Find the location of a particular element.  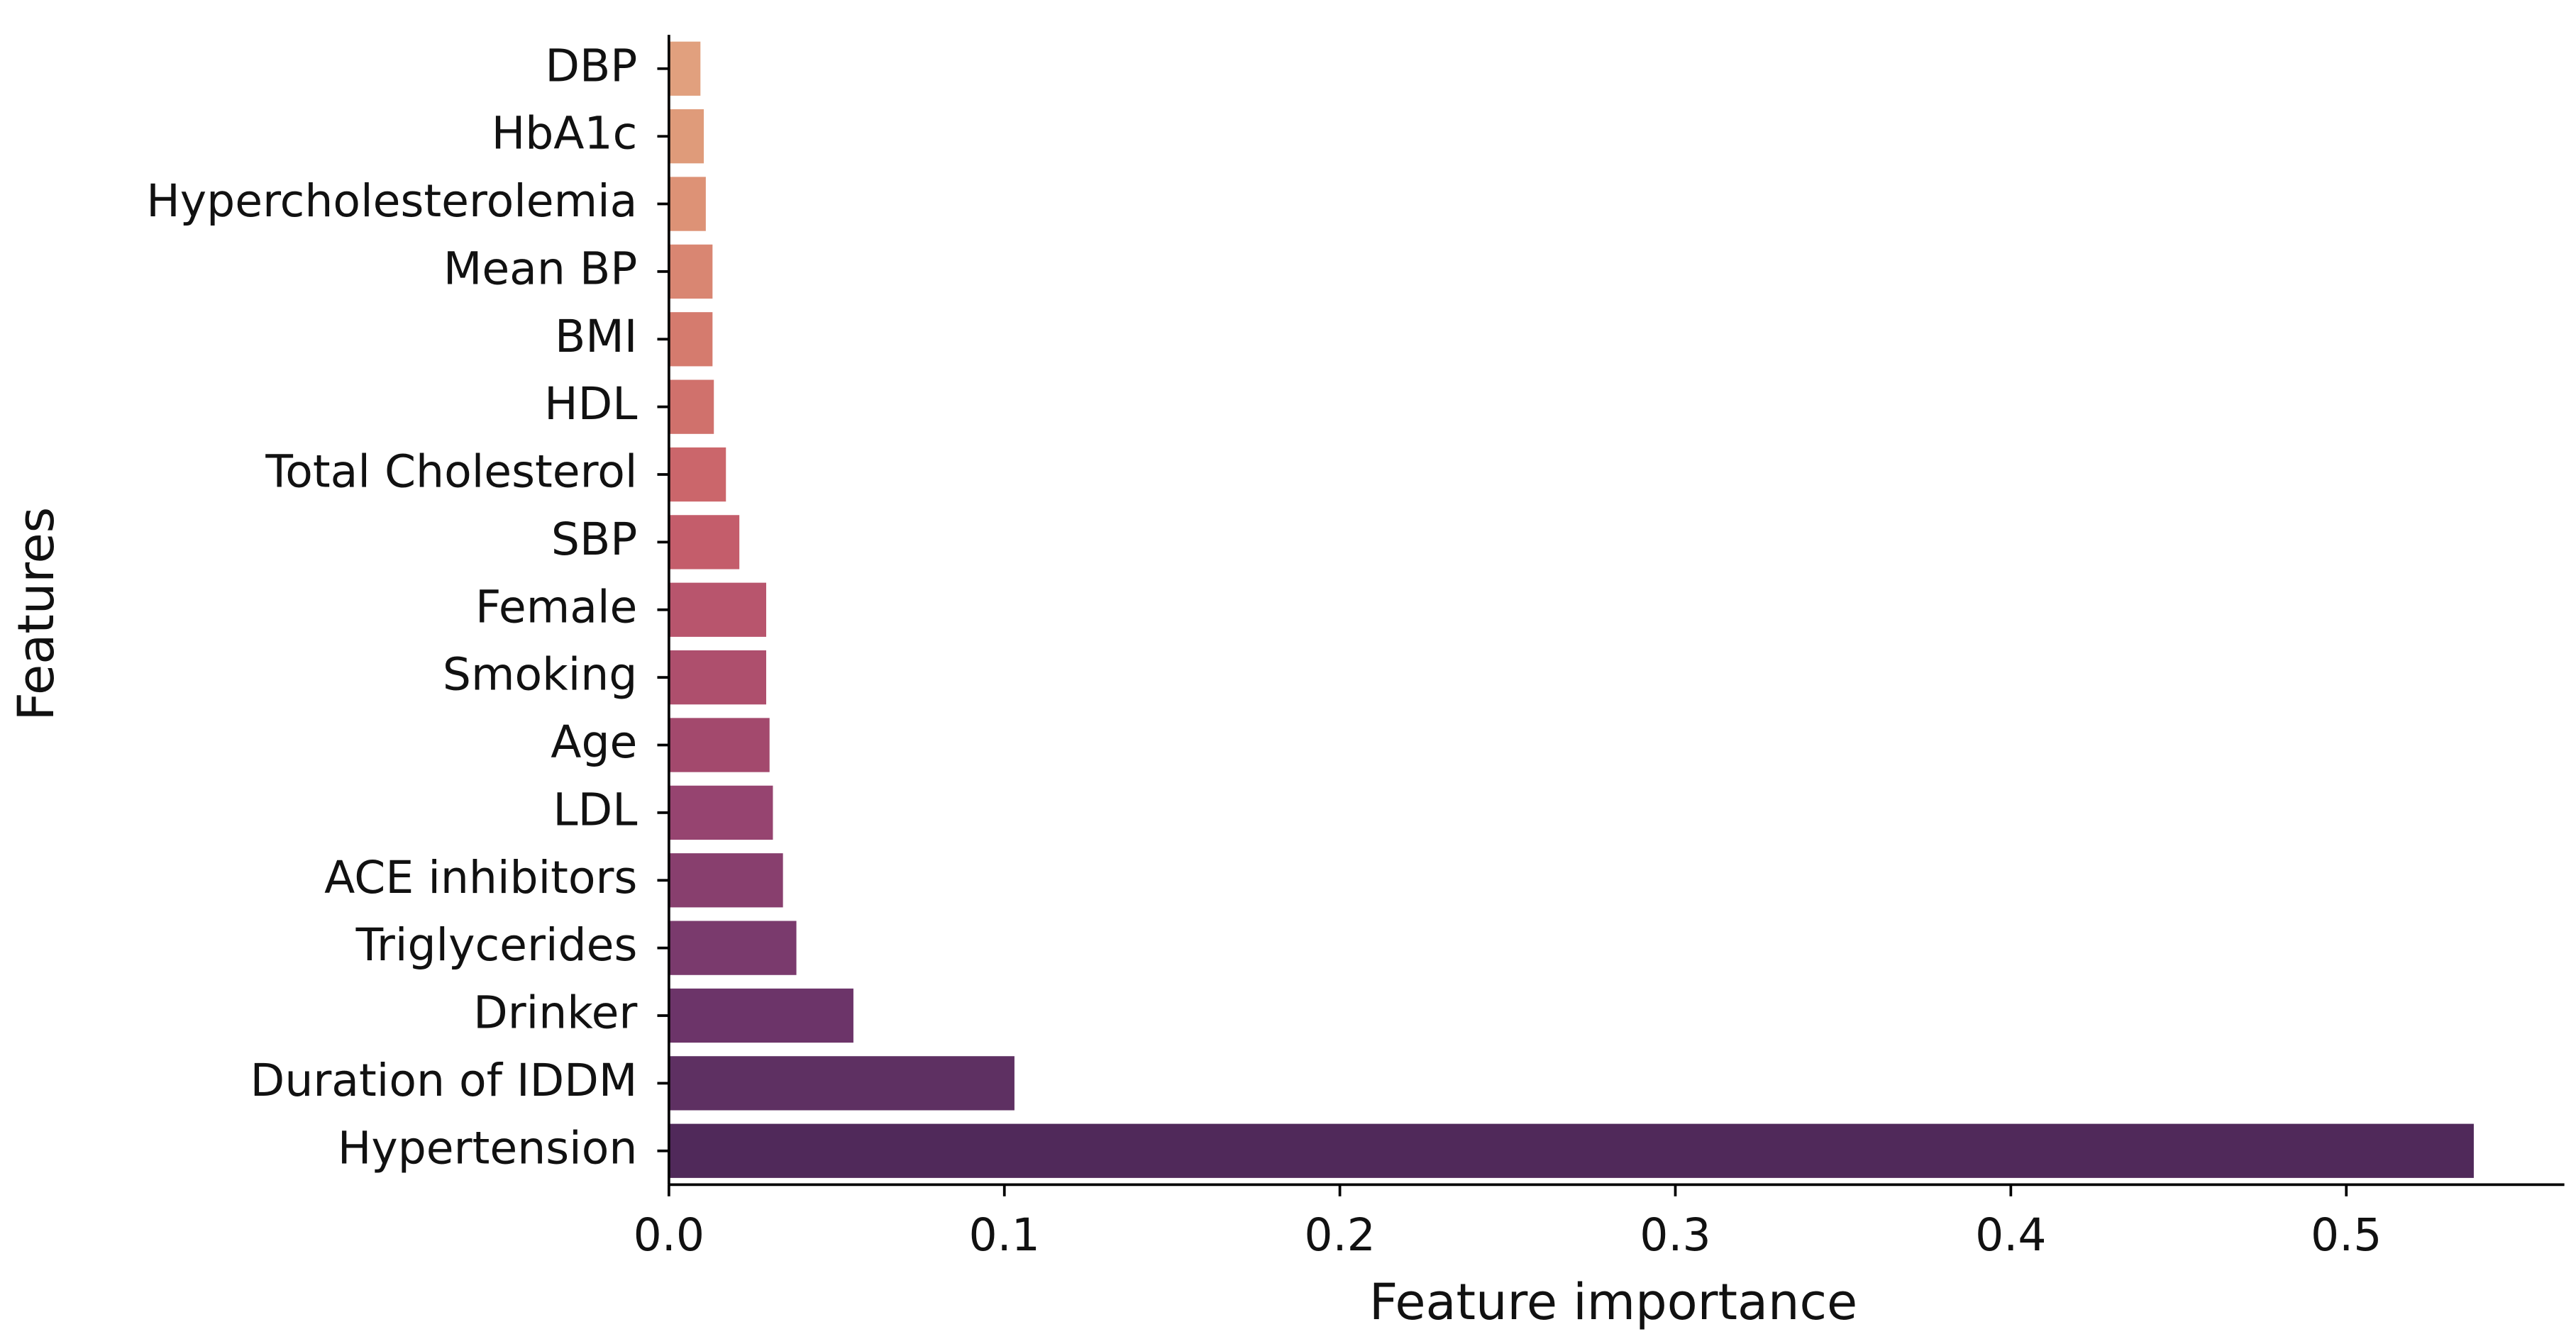

y-tick-label: LDL is located at coordinates (595, 809).